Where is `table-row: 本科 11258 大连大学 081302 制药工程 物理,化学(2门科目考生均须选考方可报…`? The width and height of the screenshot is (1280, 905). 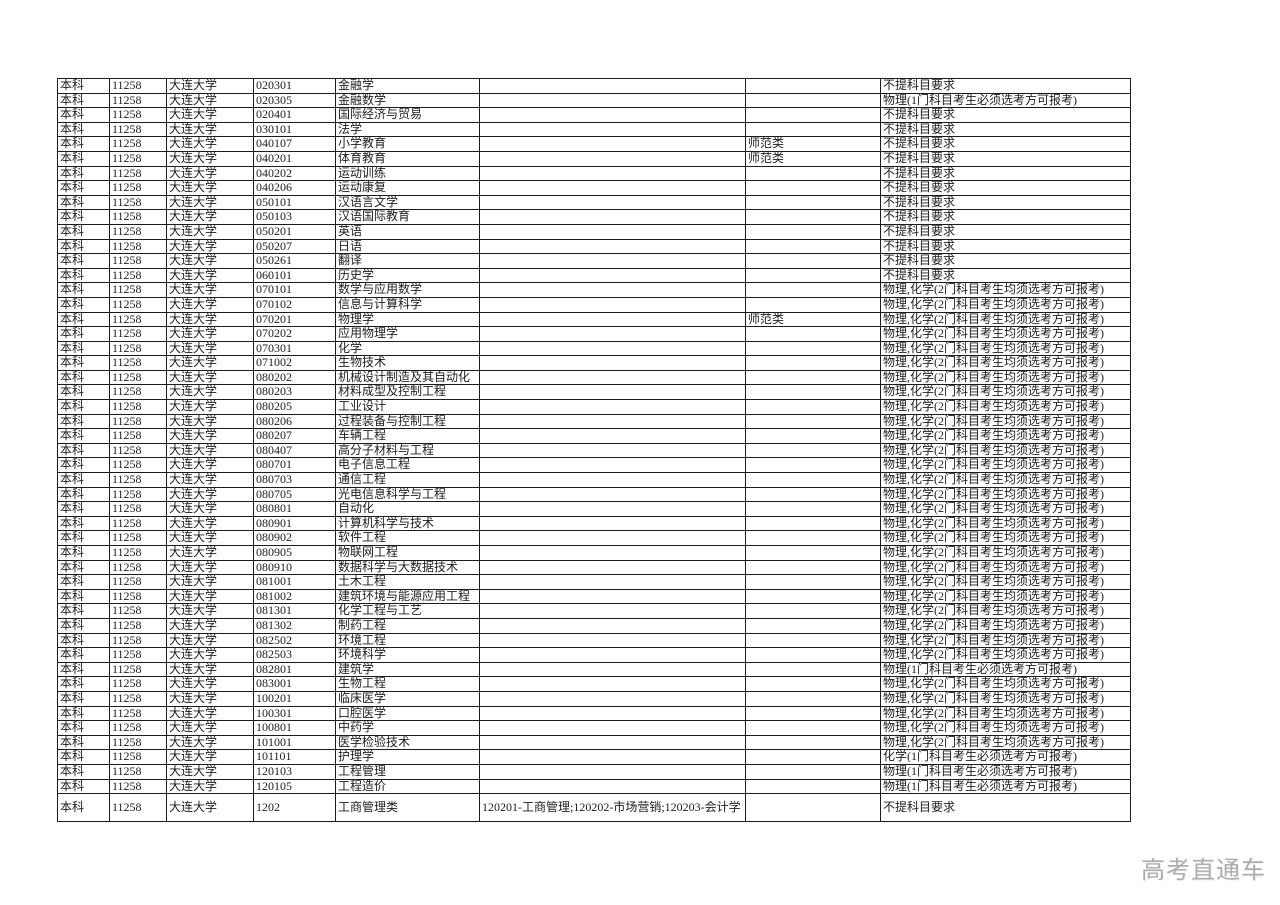
table-row: 本科 11258 大连大学 081302 制药工程 物理,化学(2门科目考生均须选考方可报… is located at coordinates (594, 625).